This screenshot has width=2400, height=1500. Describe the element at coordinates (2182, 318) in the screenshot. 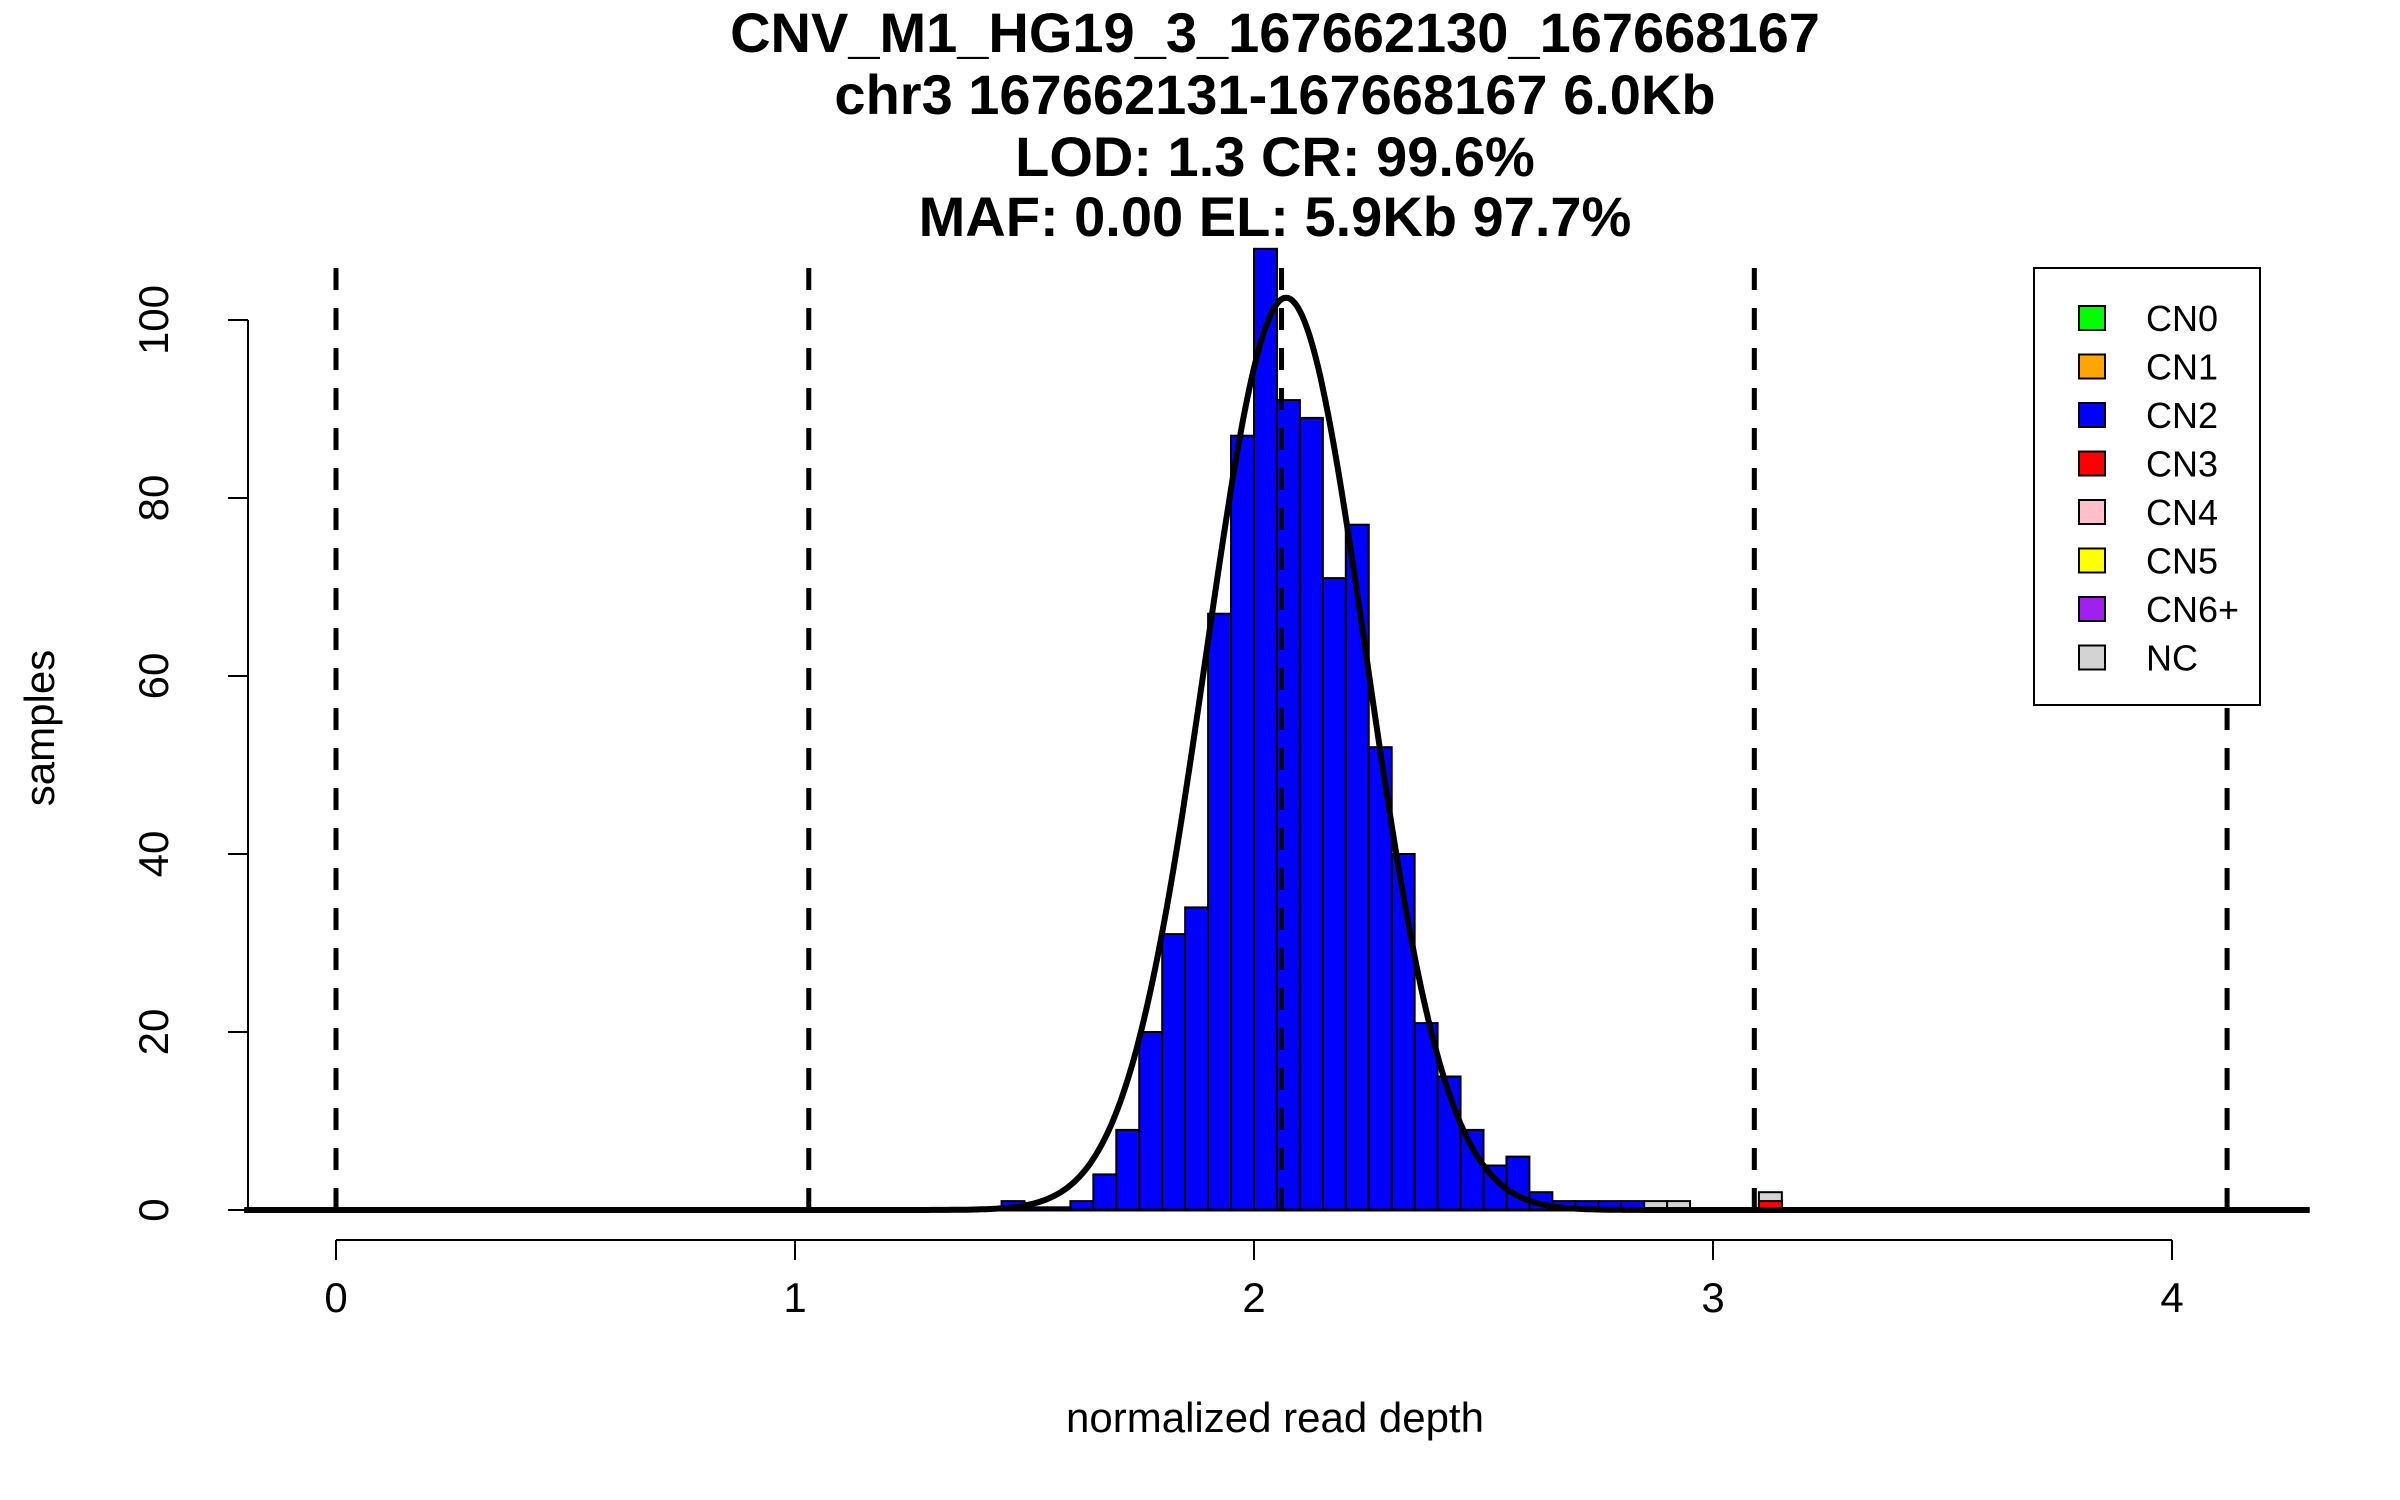

I see `legend-label: CN0` at that location.